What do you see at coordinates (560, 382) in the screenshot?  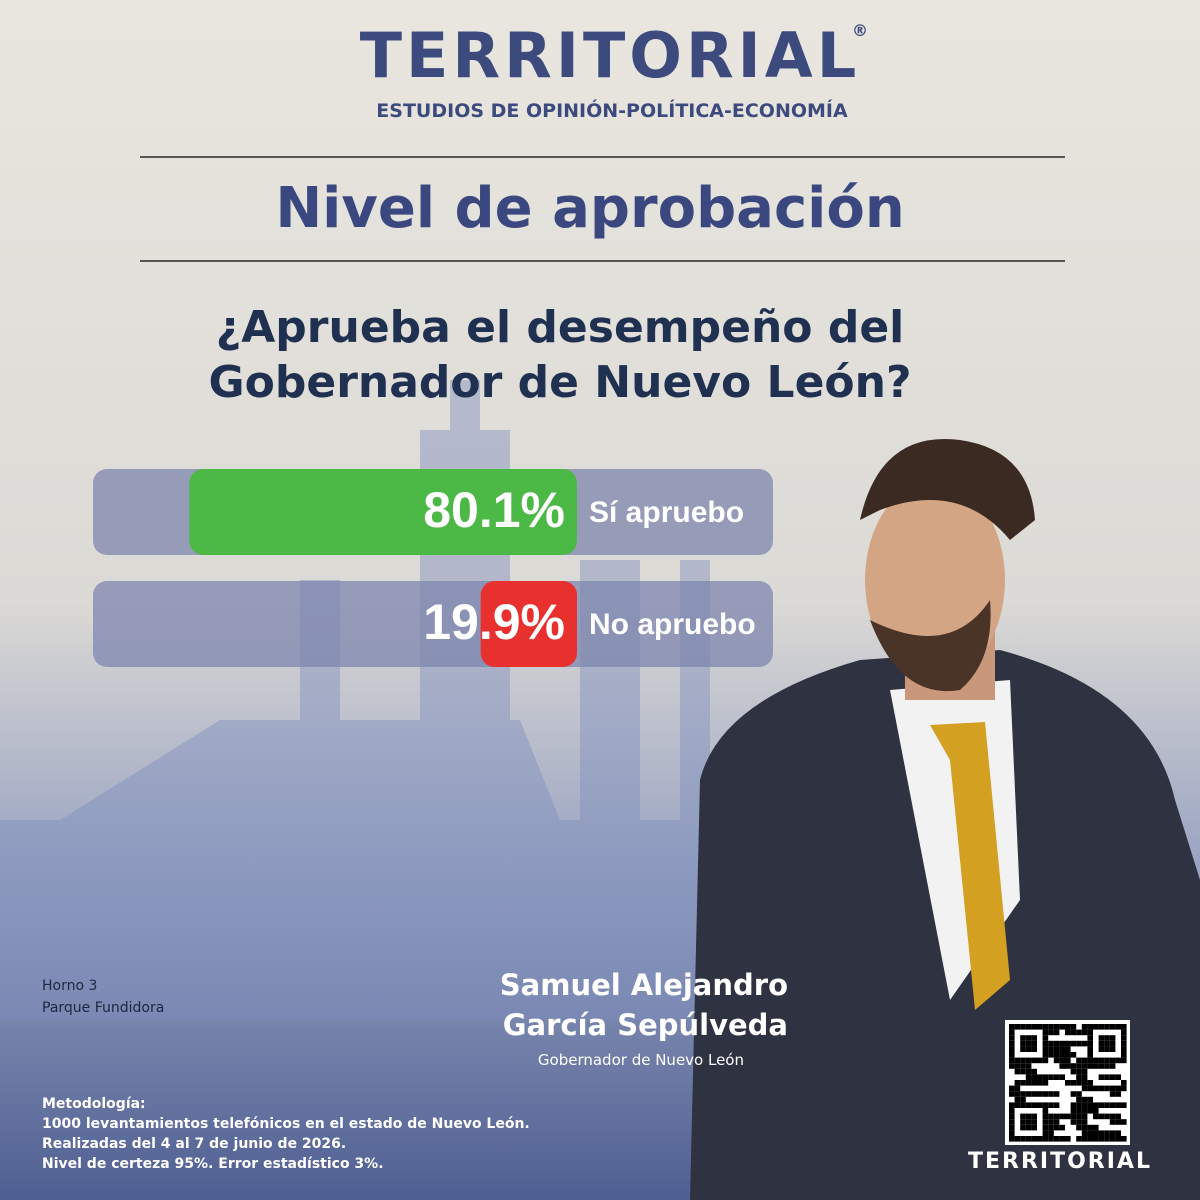 I see `question-line: Gobernador de Nuevo León?` at bounding box center [560, 382].